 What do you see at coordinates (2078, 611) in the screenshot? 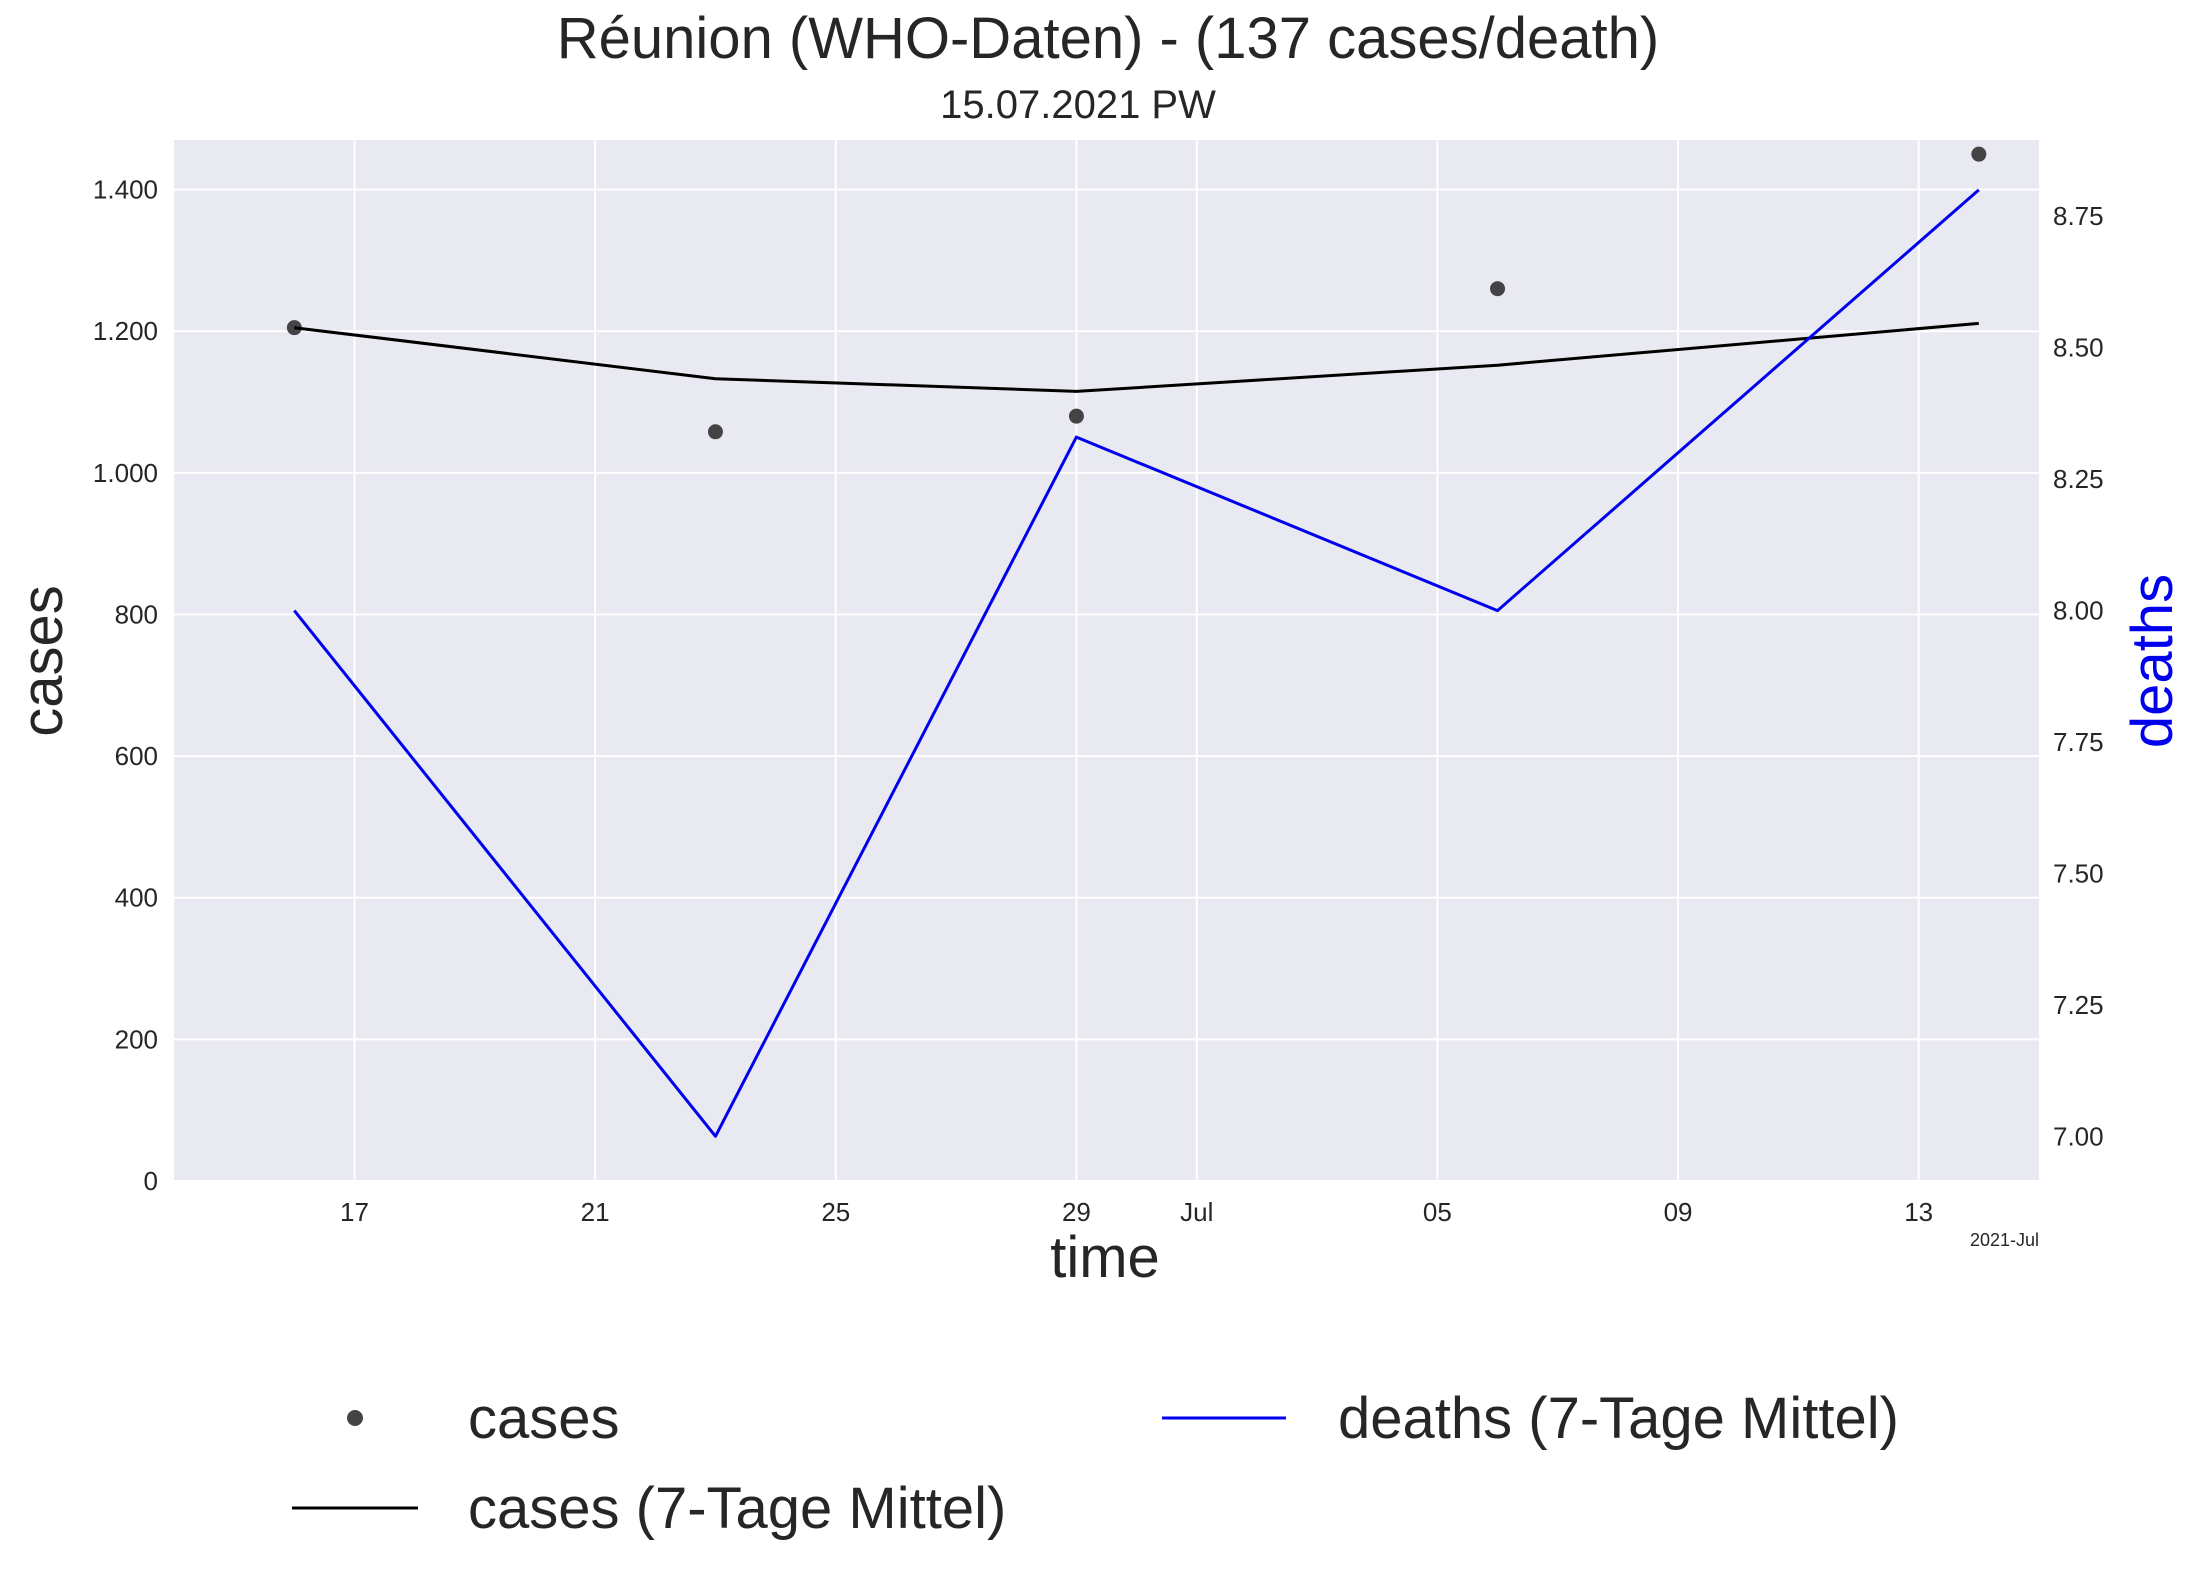
I see `right-tick-label: 8.00` at bounding box center [2078, 611].